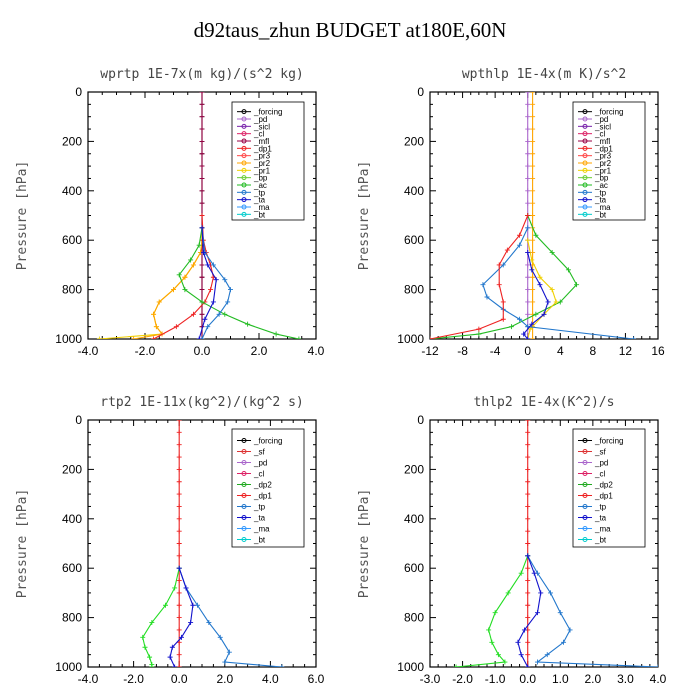 The width and height of the screenshot is (700, 700). Describe the element at coordinates (199, 215) in the screenshot. I see `series-group` at that location.